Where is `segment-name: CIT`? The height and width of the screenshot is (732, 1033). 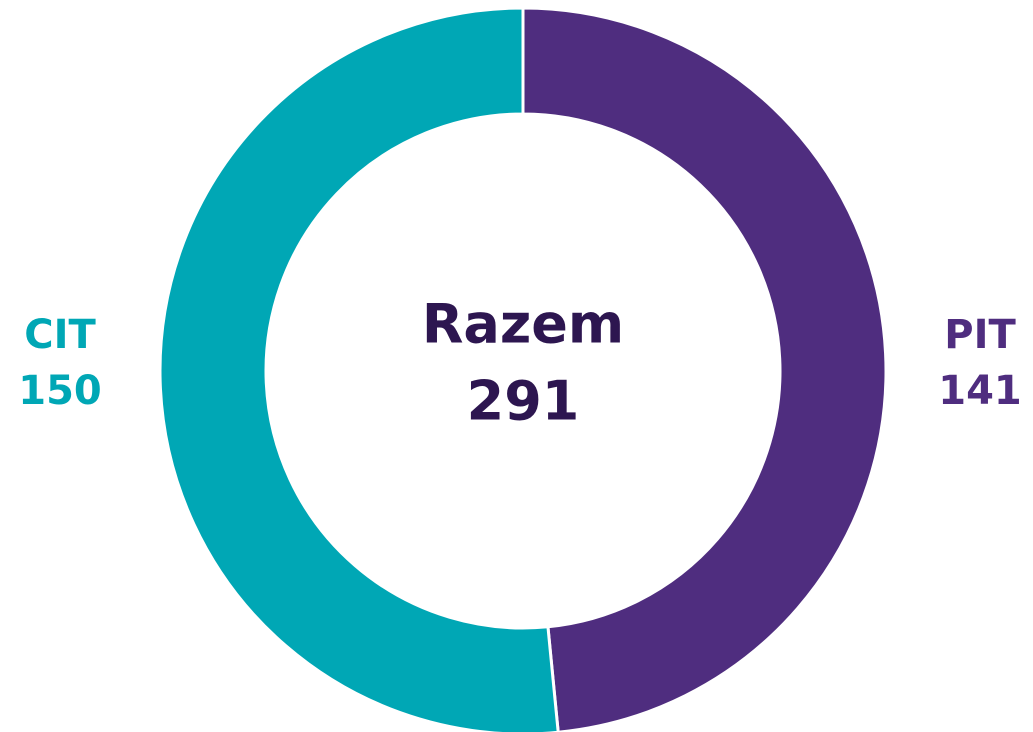 segment-name: CIT is located at coordinates (60, 335).